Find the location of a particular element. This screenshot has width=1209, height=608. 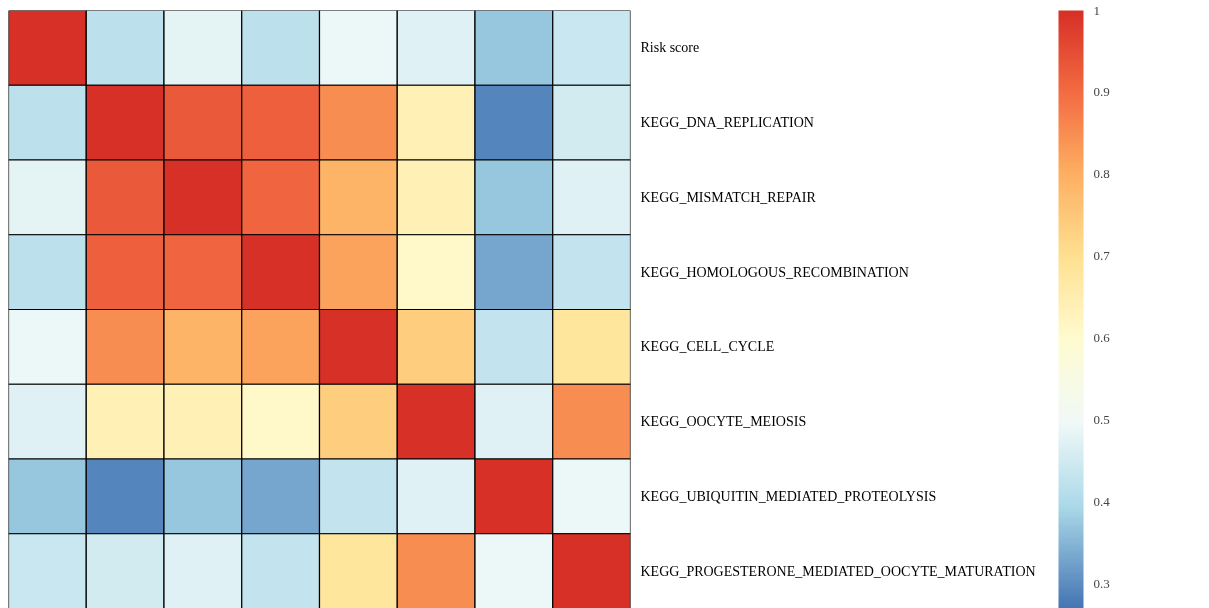

color-bar-label: 0.5 is located at coordinates (1101, 420).